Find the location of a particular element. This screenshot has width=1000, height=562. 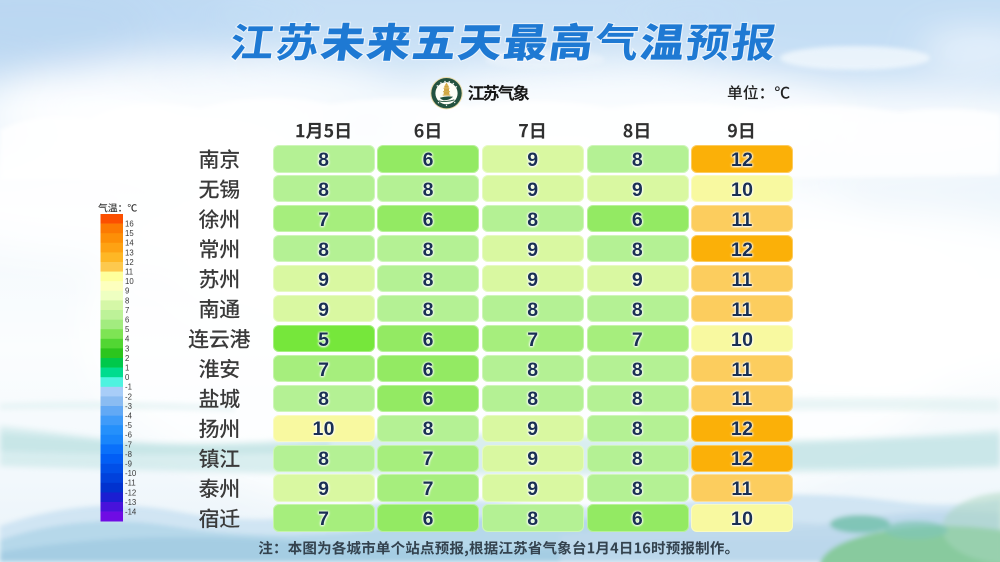

svg-text: -8 is located at coordinates (128, 454).